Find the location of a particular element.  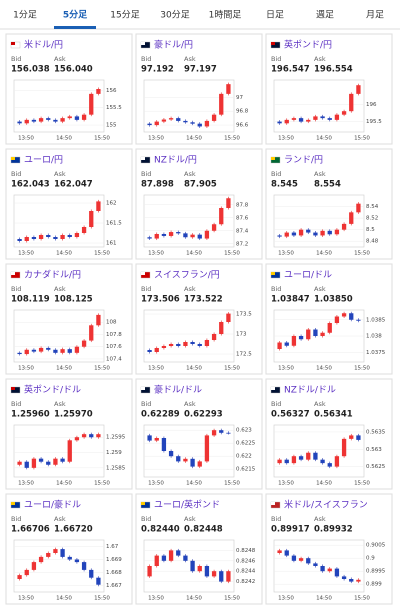

pair-title: ユーロ/英ポンド is located at coordinates (187, 505).